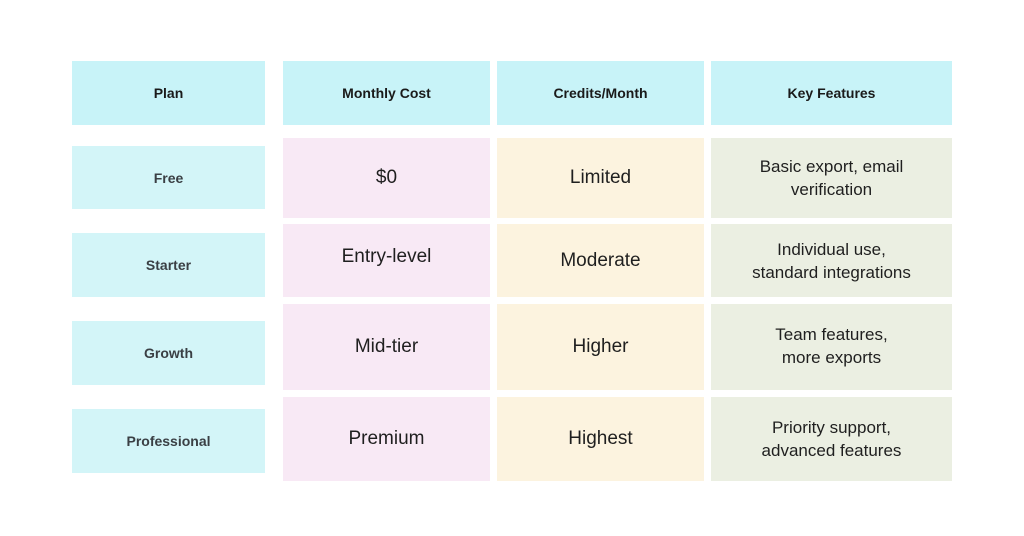 The image size is (1024, 536). I want to click on features-growth: Team features, more exports, so click(831, 347).